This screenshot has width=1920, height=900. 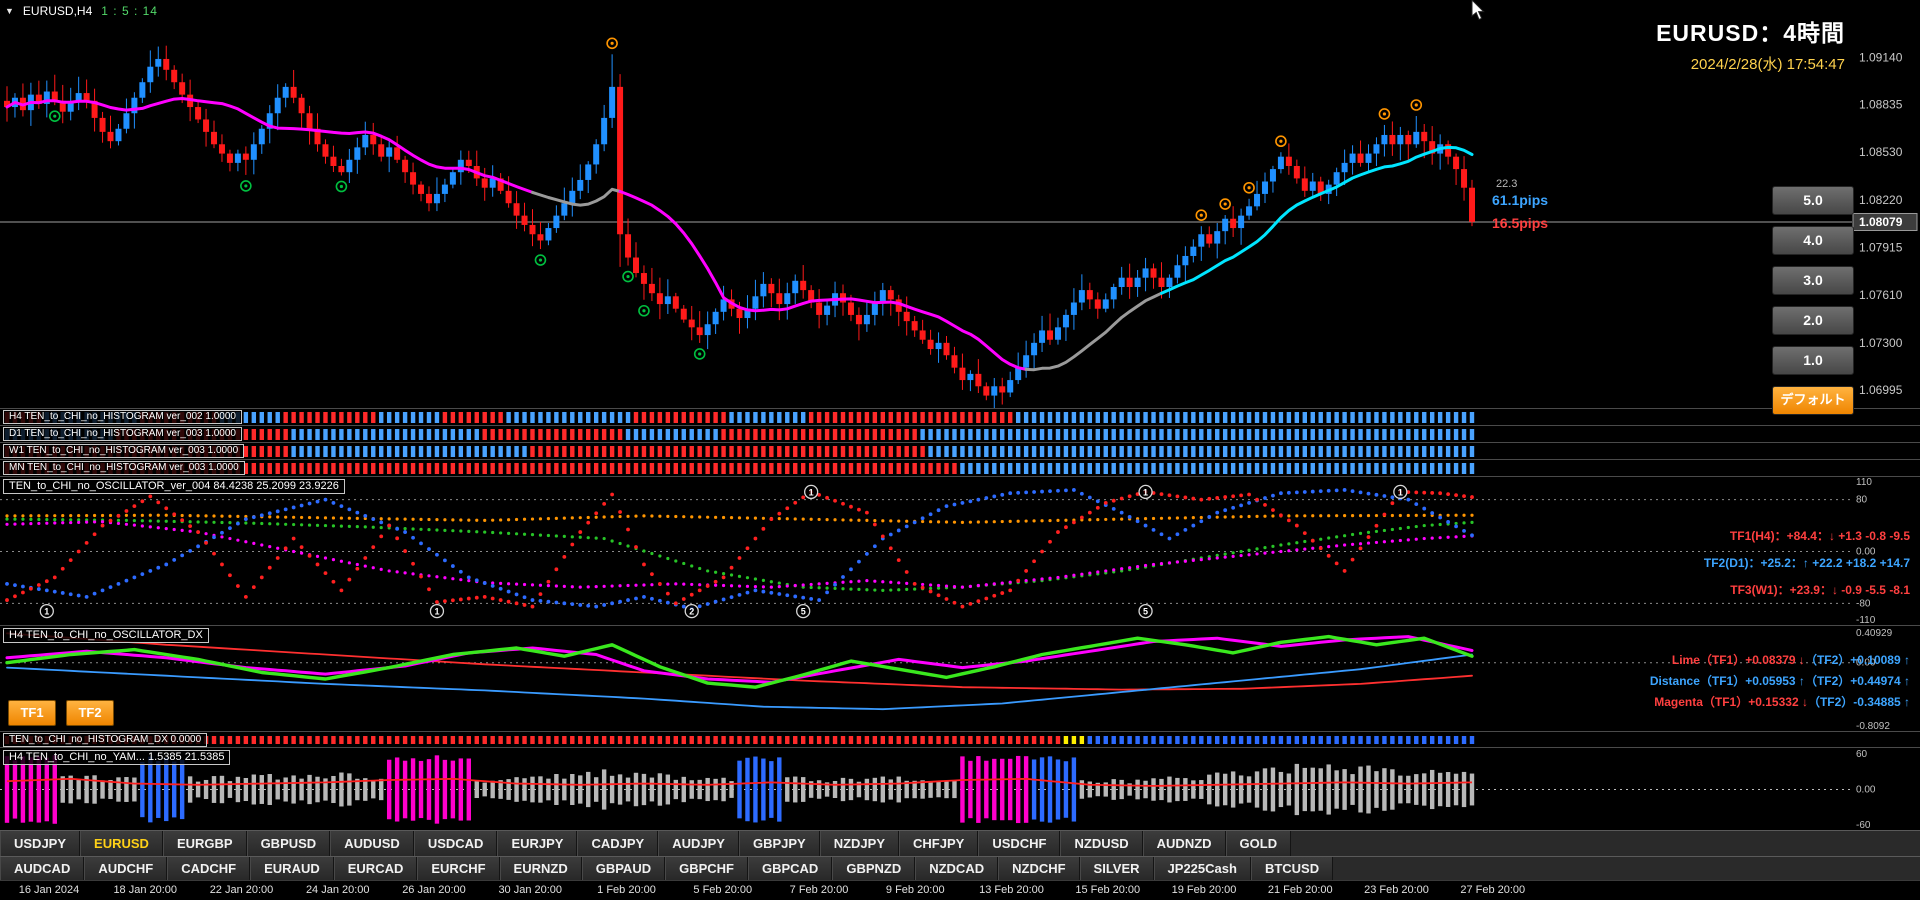 I want to click on chart-title-jp: EURUSD：4時間, so click(x=1750, y=33).